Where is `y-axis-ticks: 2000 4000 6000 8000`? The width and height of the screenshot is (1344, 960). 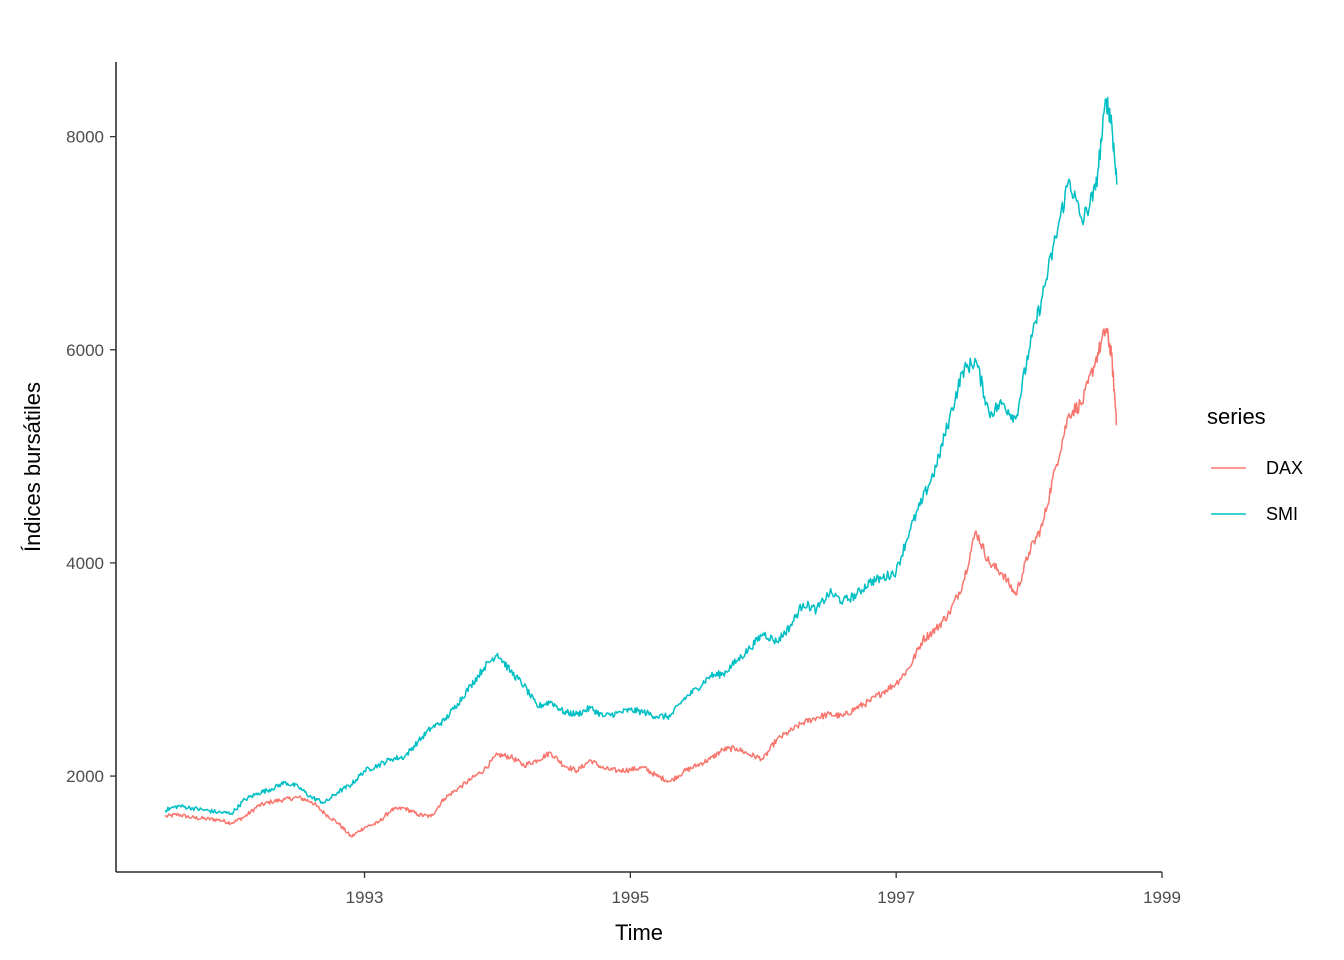 y-axis-ticks: 2000 4000 6000 8000 is located at coordinates (91, 457).